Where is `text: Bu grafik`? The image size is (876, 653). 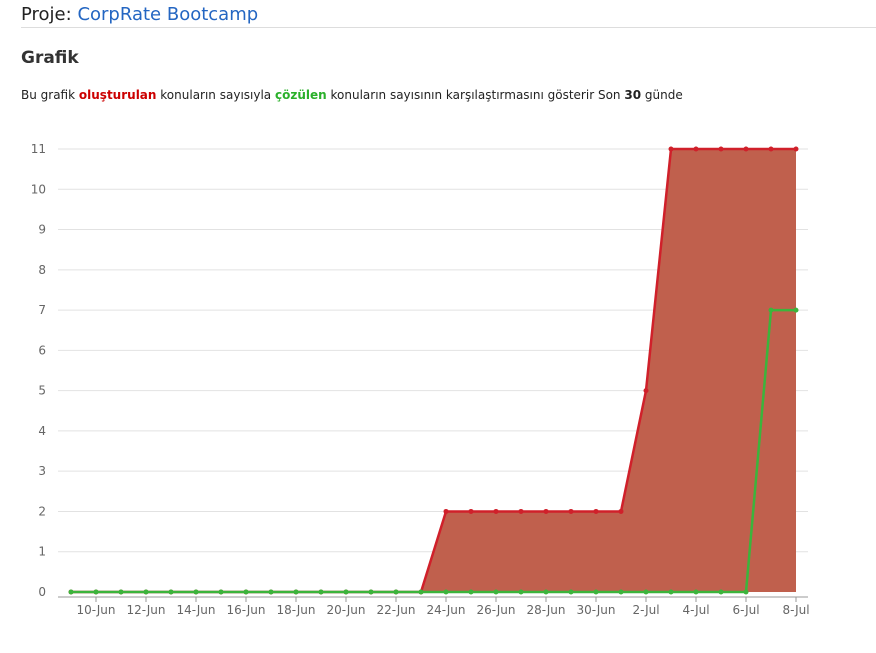
text: Bu grafik is located at coordinates (48, 95).